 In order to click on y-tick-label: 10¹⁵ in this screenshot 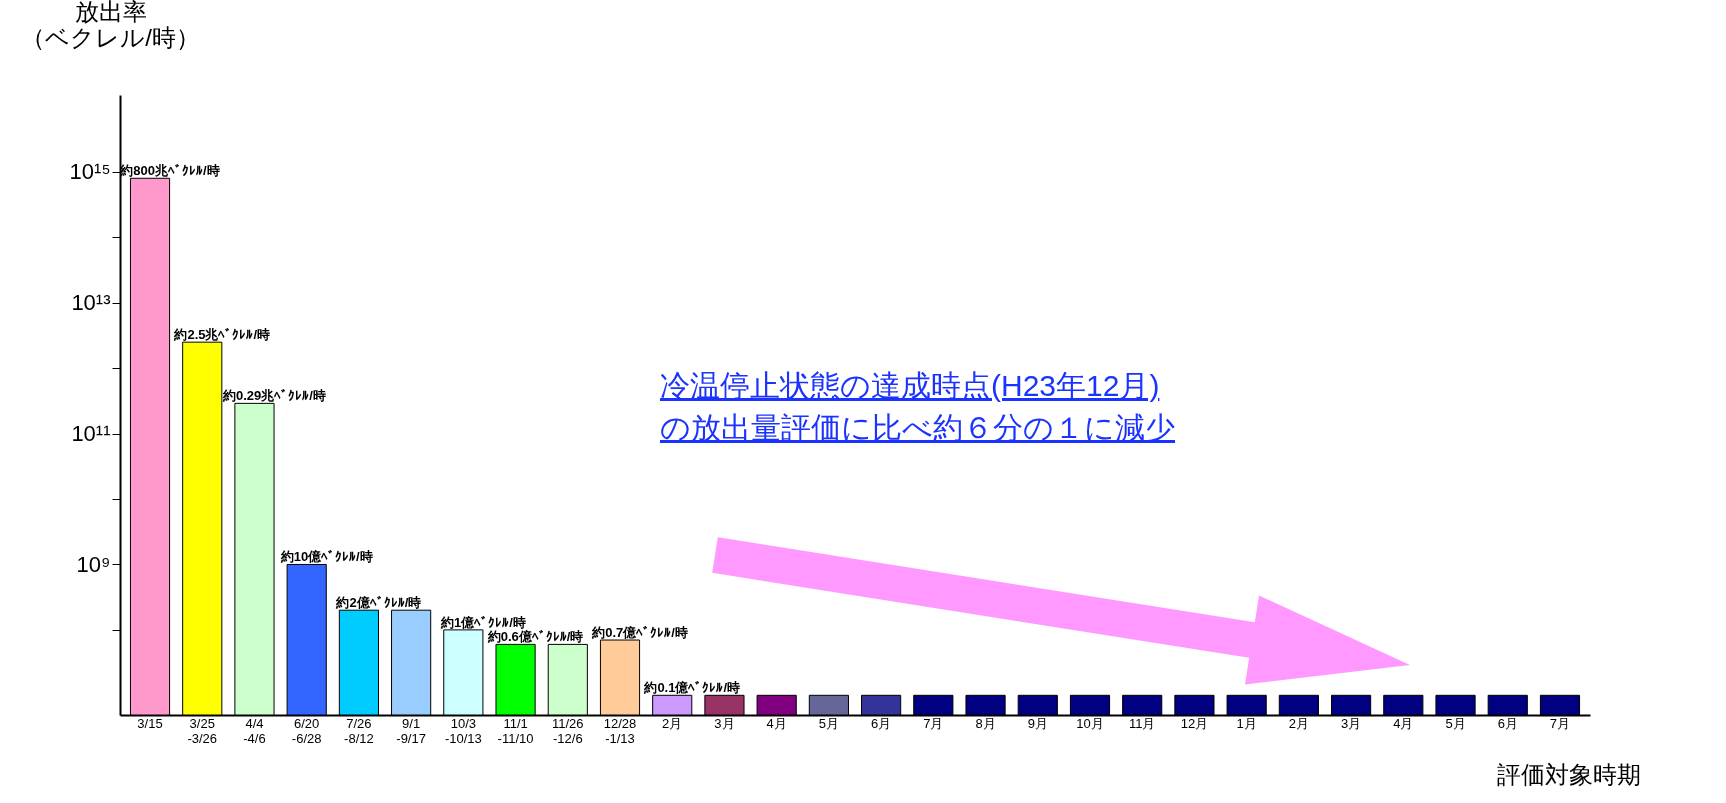, I will do `click(90, 172)`.